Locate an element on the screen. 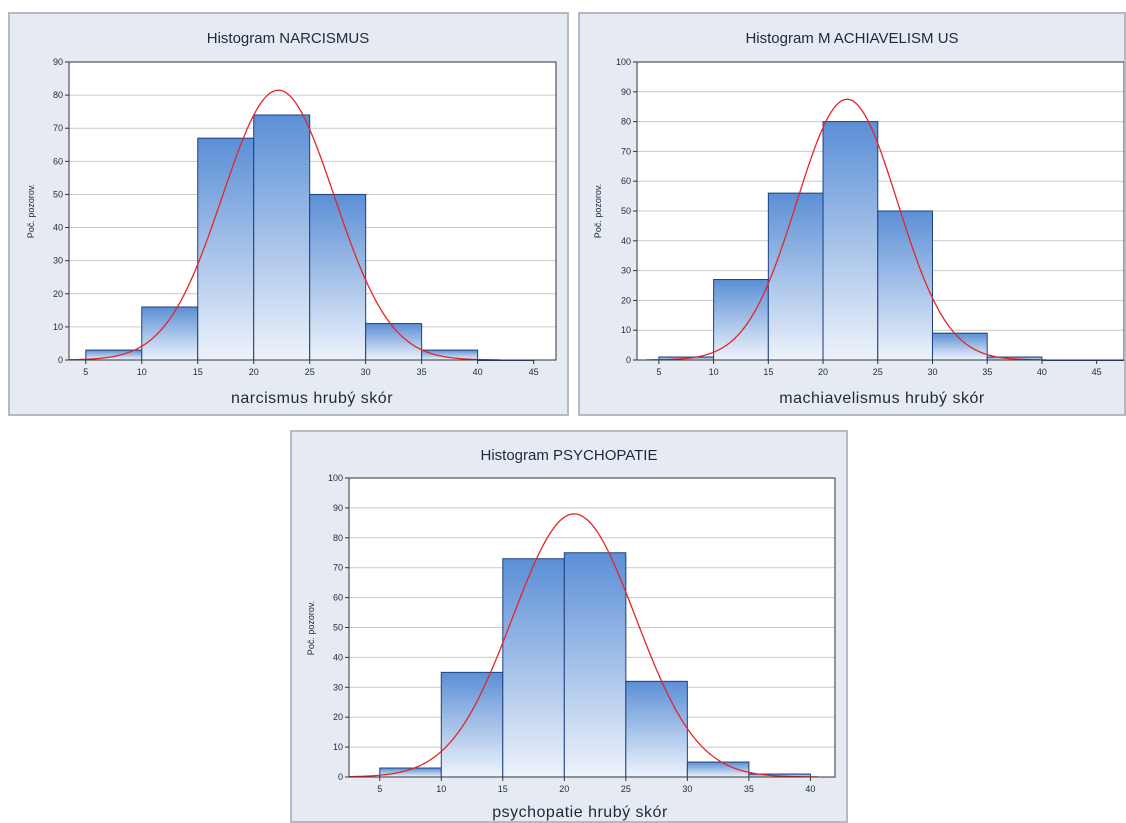 This screenshot has height=823, width=1126. chart-title: Histogram M ACHIAVELISM US is located at coordinates (851, 38).